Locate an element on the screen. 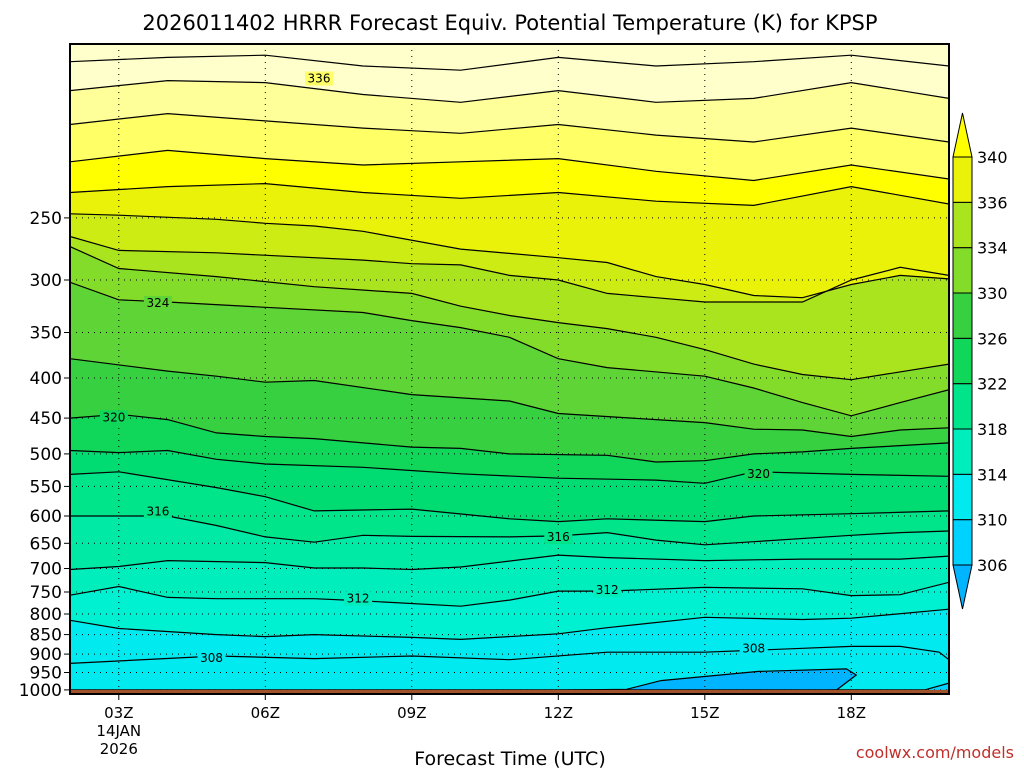 This screenshot has width=1024, height=768. credit-text: coolwx.com/models is located at coordinates (935, 752).